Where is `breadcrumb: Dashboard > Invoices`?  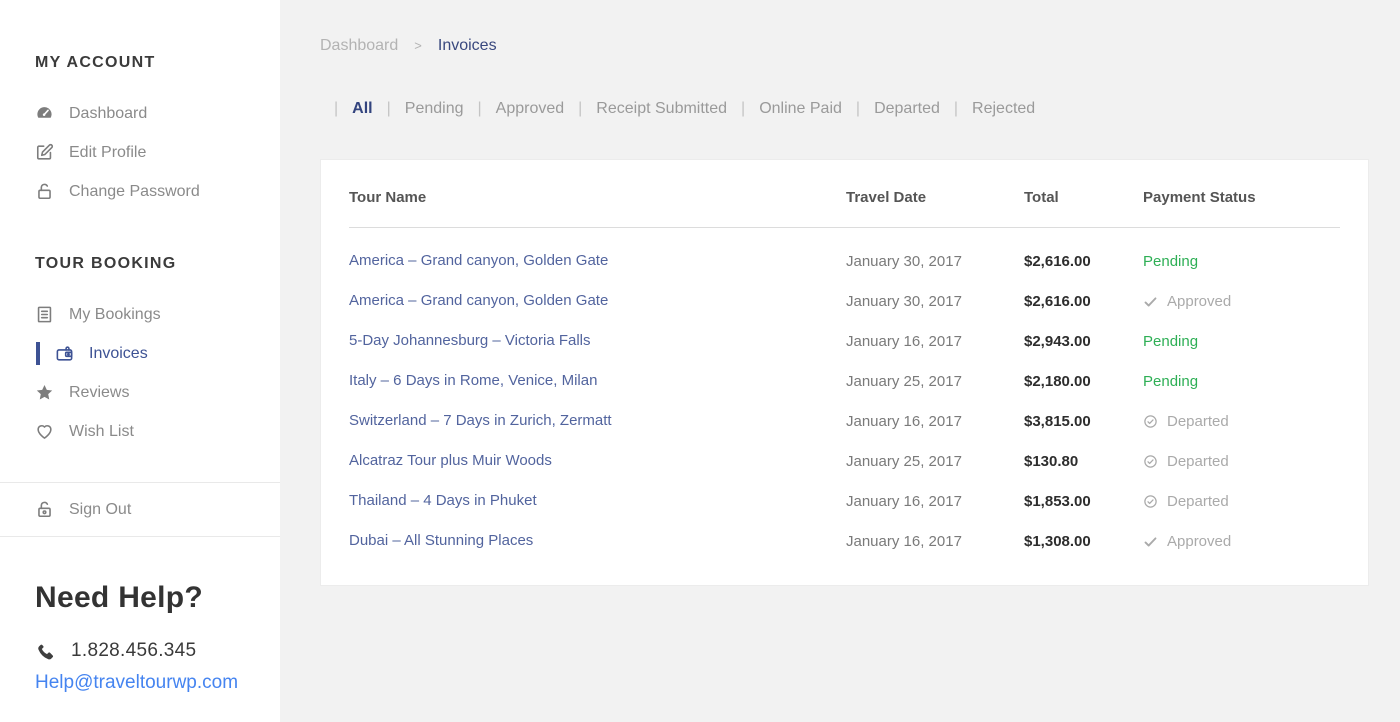 breadcrumb: Dashboard > Invoices is located at coordinates (408, 46).